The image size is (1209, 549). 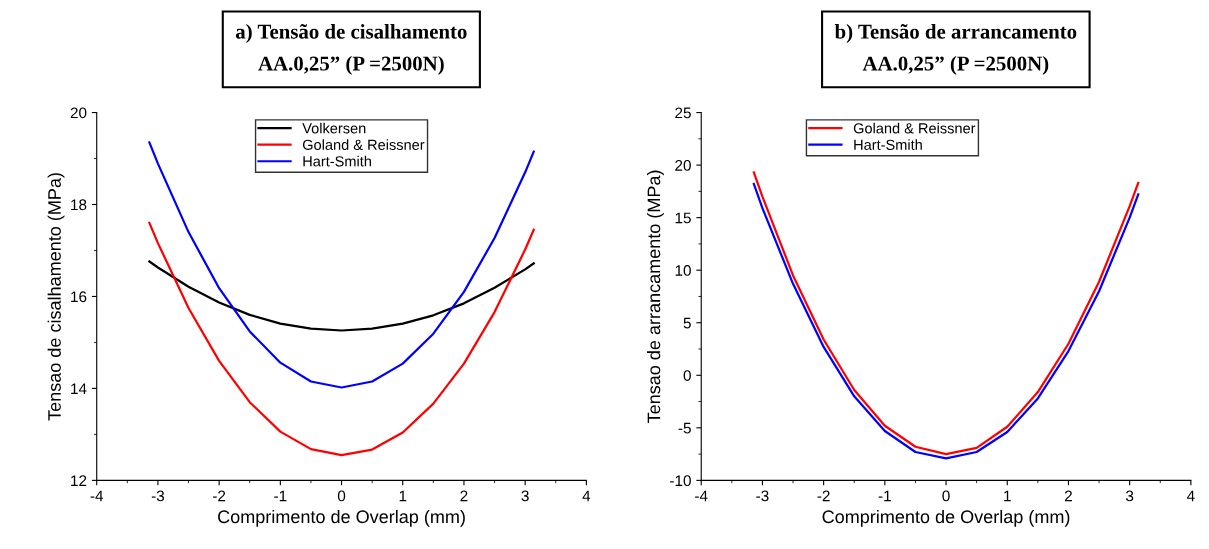 What do you see at coordinates (655, 296) in the screenshot?
I see `y-axis-title: Tensao de arrancamento (MPa)` at bounding box center [655, 296].